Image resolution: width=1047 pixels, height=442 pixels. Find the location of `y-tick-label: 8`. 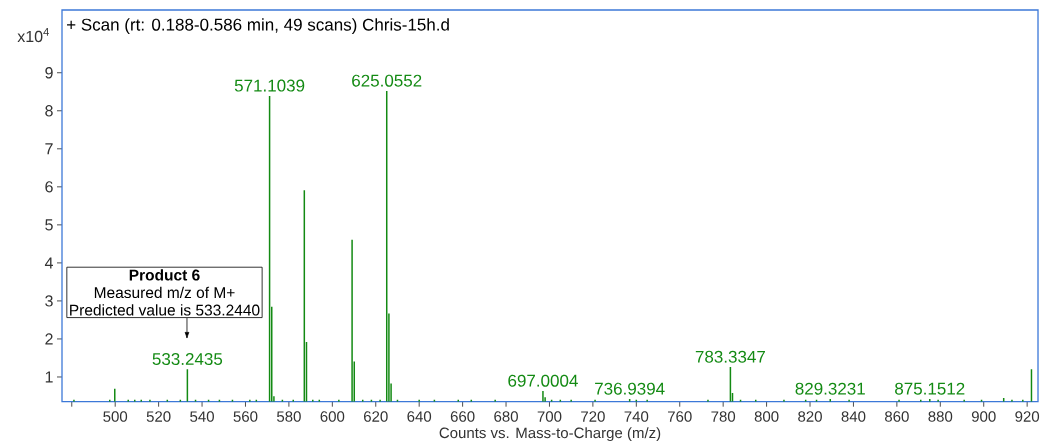

y-tick-label: 8 is located at coordinates (49, 111).